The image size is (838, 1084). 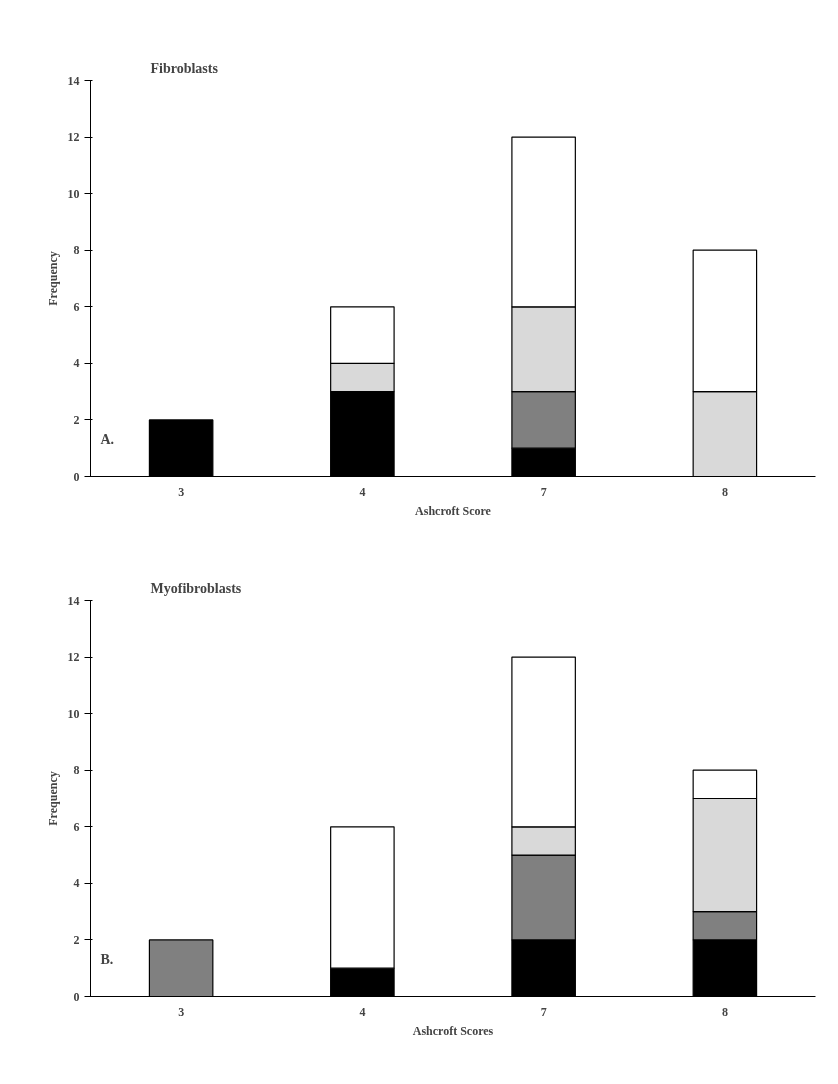 What do you see at coordinates (453, 1030) in the screenshot?
I see `x-axis-title: Ashcroft Scores` at bounding box center [453, 1030].